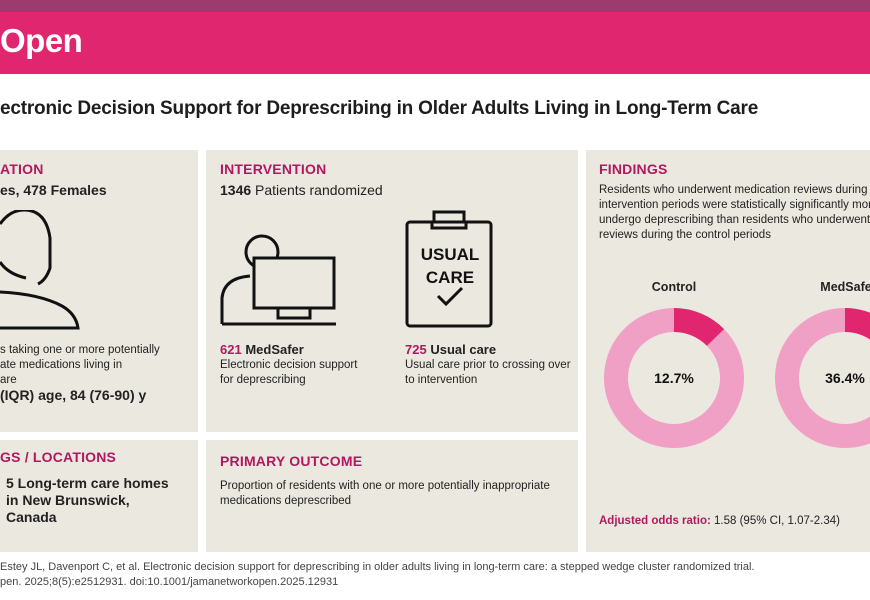 This screenshot has width=870, height=600. What do you see at coordinates (274, 349) in the screenshot?
I see `medsafer-label: MedSafer` at bounding box center [274, 349].